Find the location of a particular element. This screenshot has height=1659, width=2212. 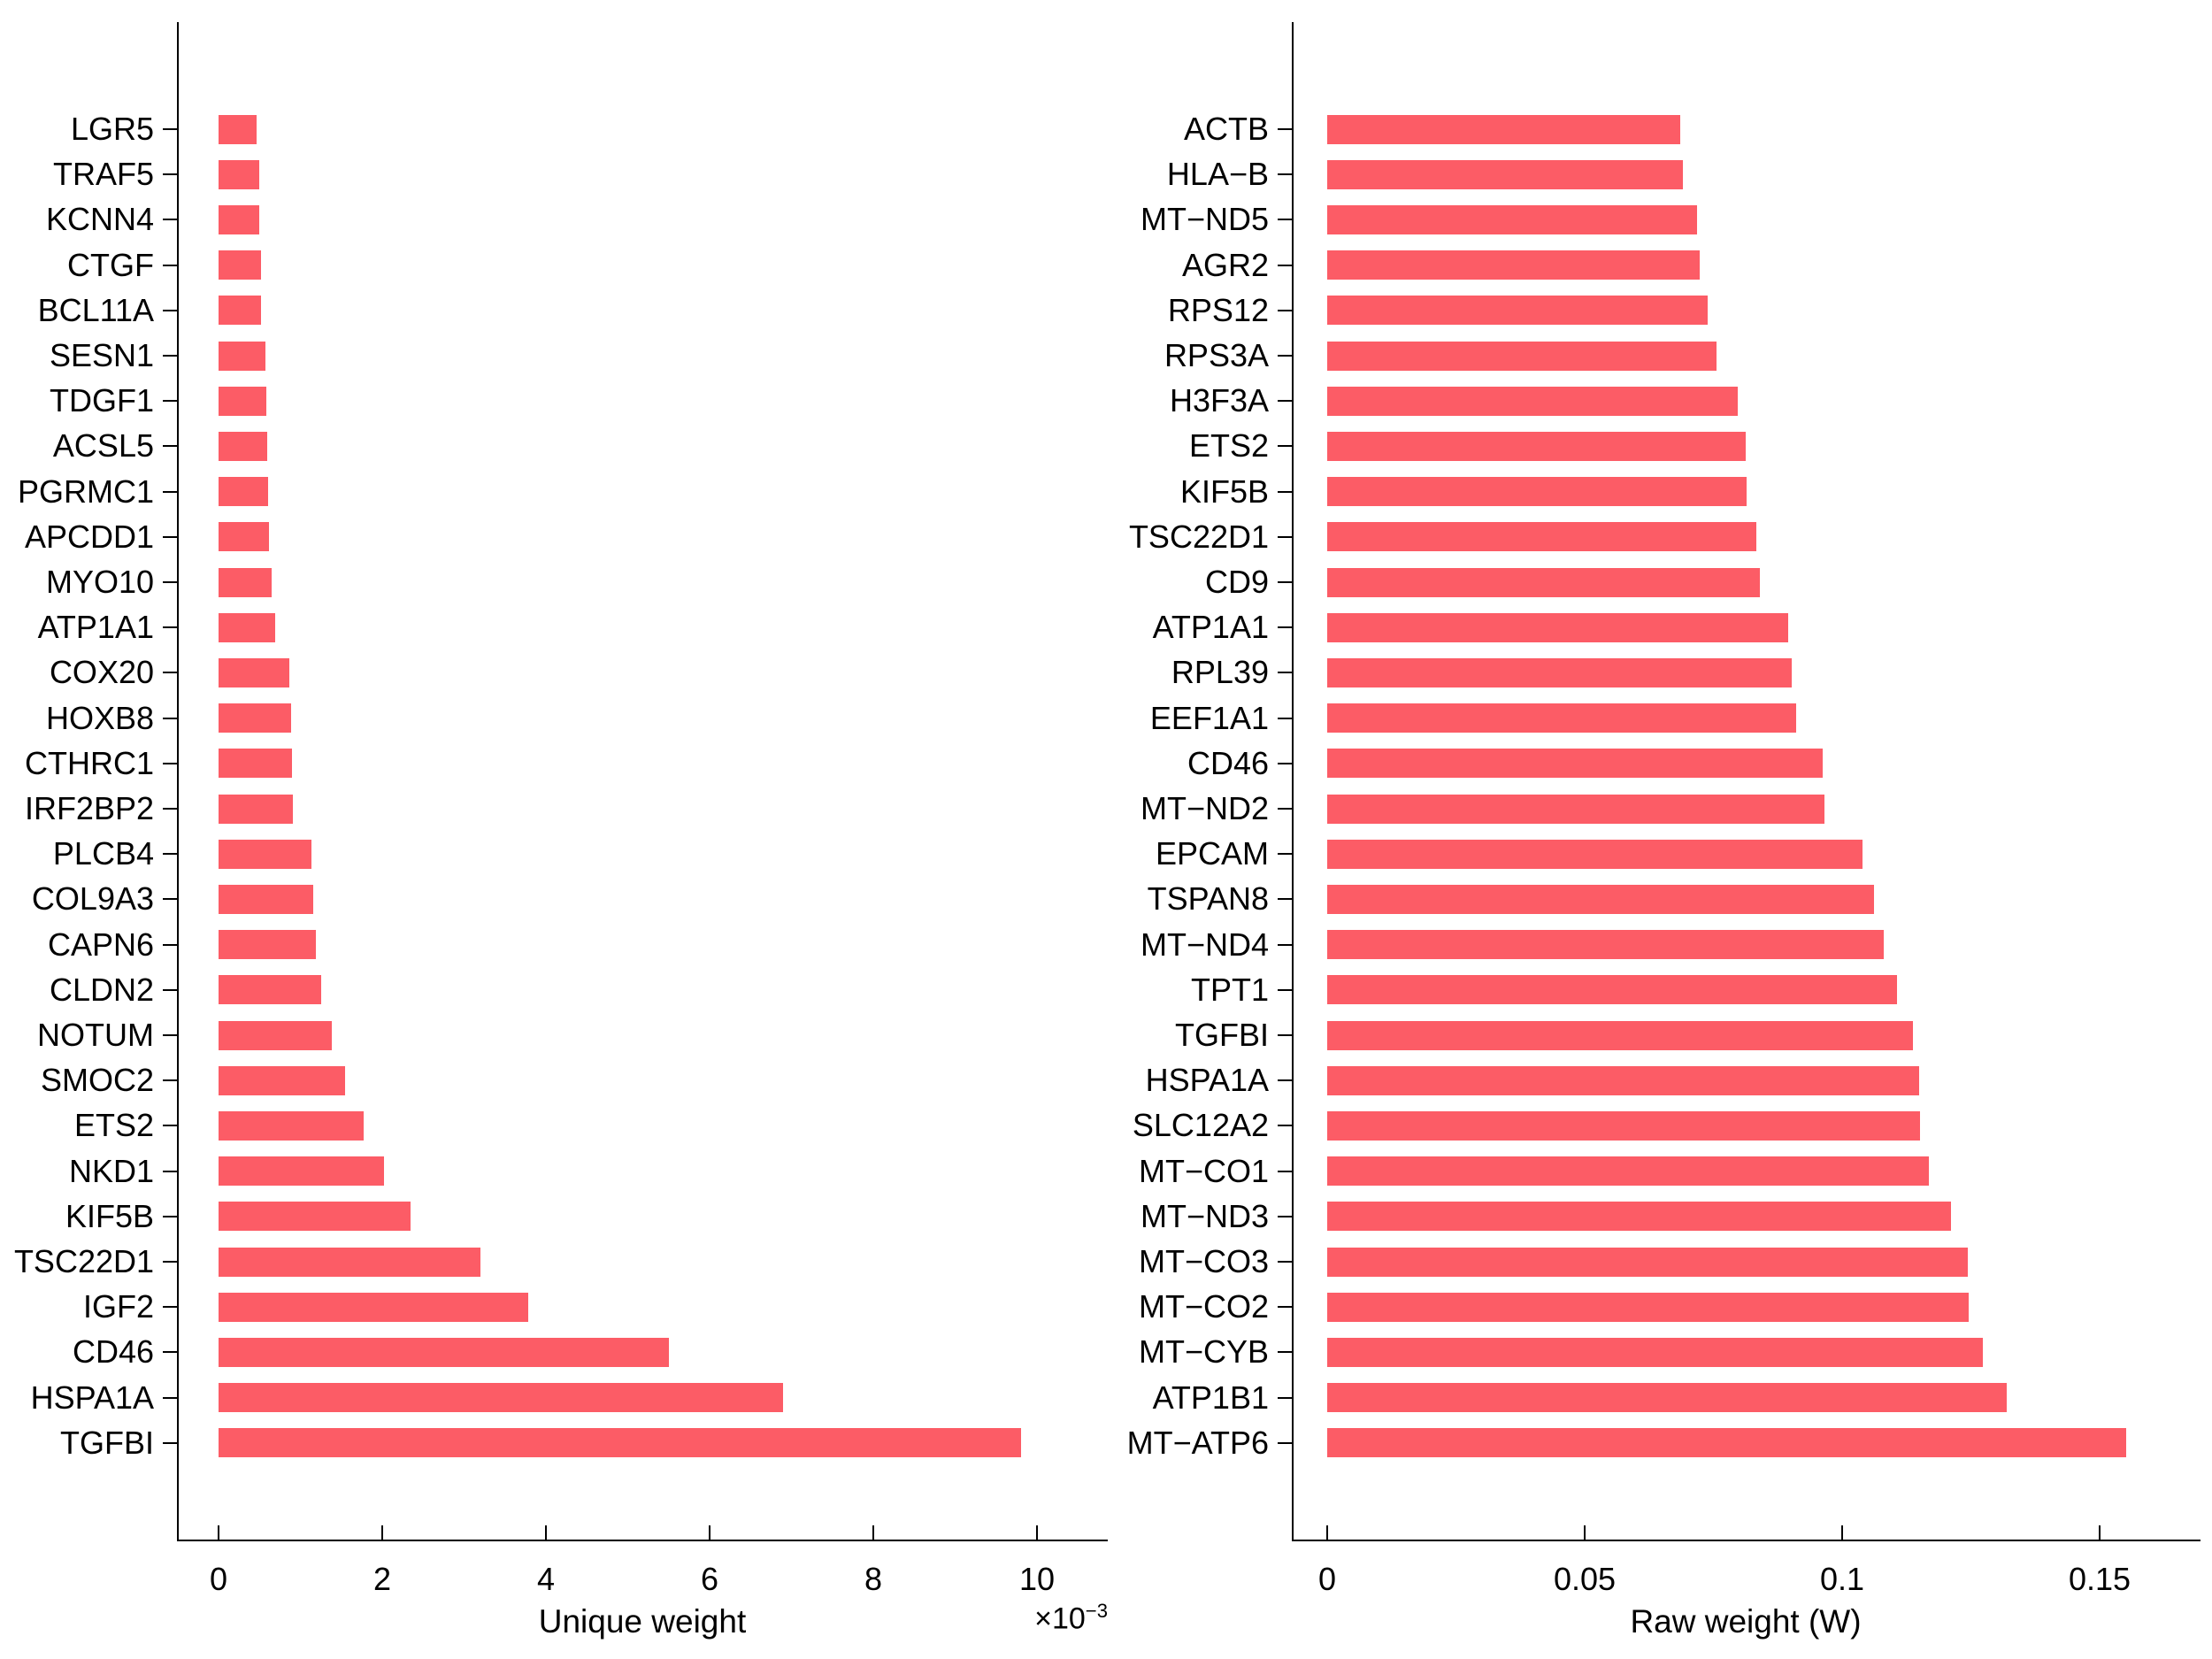

x-tick-label: 10 is located at coordinates (1037, 1579).